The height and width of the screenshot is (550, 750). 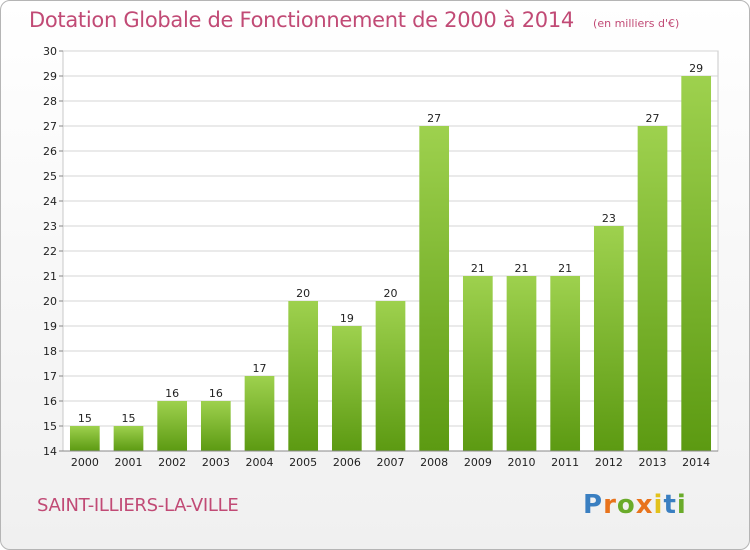 I want to click on y-tick-label: 18, so click(x=50, y=351).